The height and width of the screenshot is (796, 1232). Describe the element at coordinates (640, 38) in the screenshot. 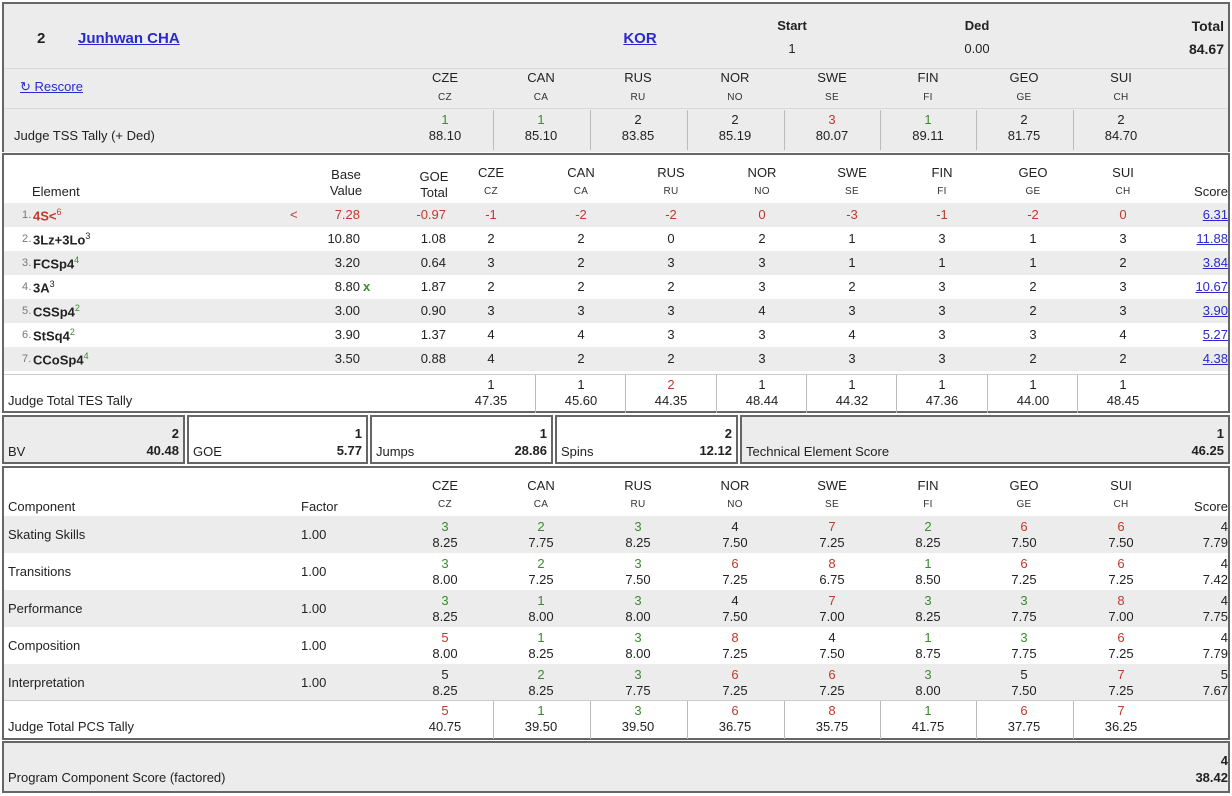

I see `nation-link: KOR` at that location.